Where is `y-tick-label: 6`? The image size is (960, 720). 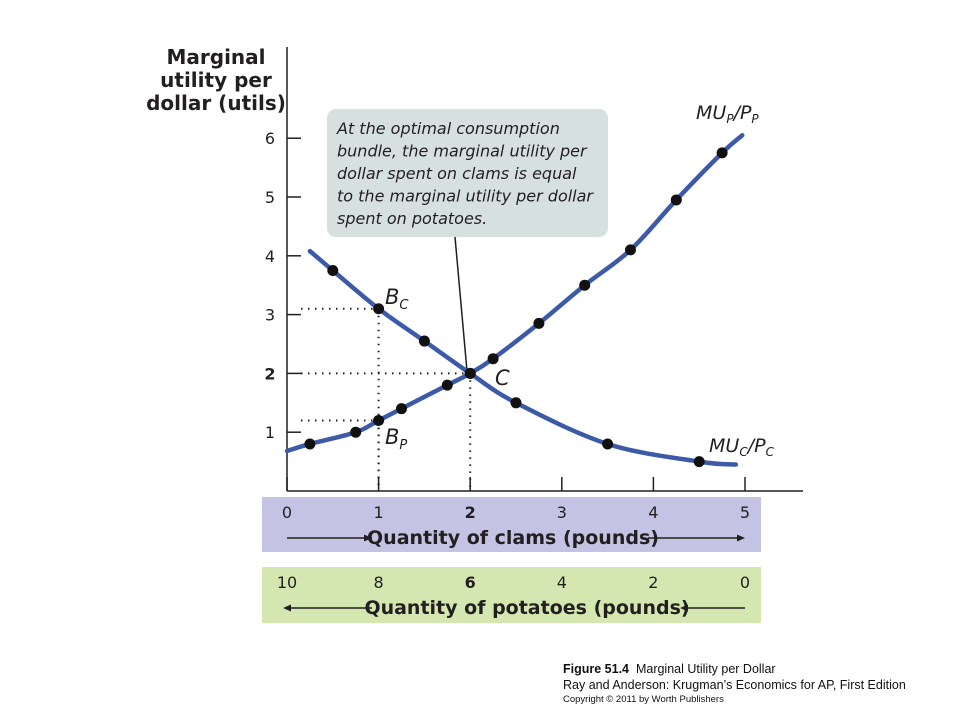 y-tick-label: 6 is located at coordinates (270, 138).